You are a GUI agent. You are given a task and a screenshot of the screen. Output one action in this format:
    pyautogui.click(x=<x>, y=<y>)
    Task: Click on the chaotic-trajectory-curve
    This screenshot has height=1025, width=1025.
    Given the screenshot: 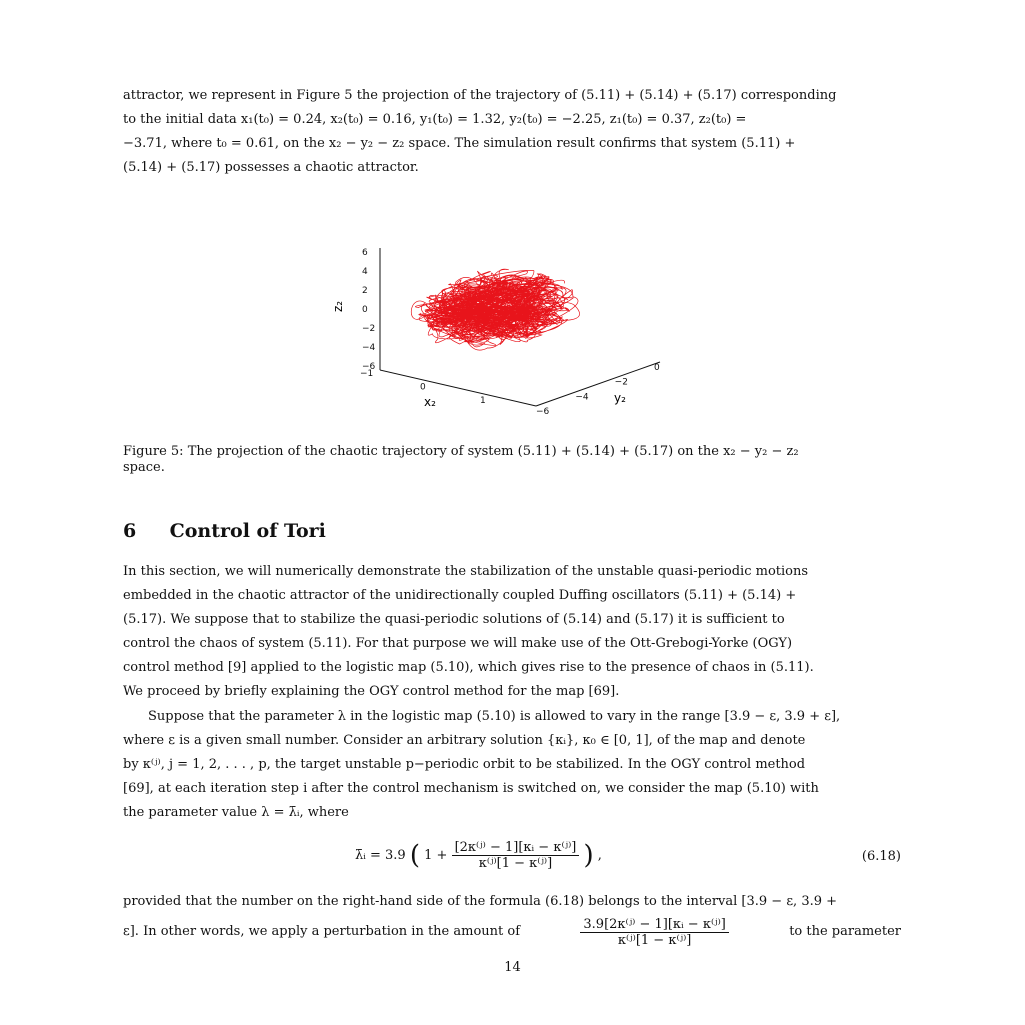 What is the action you would take?
    pyautogui.click(x=495, y=309)
    